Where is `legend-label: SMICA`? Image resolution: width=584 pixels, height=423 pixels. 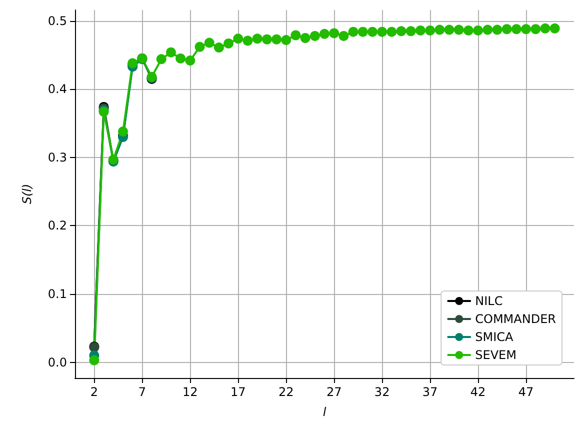
legend-label: SMICA is located at coordinates (494, 337).